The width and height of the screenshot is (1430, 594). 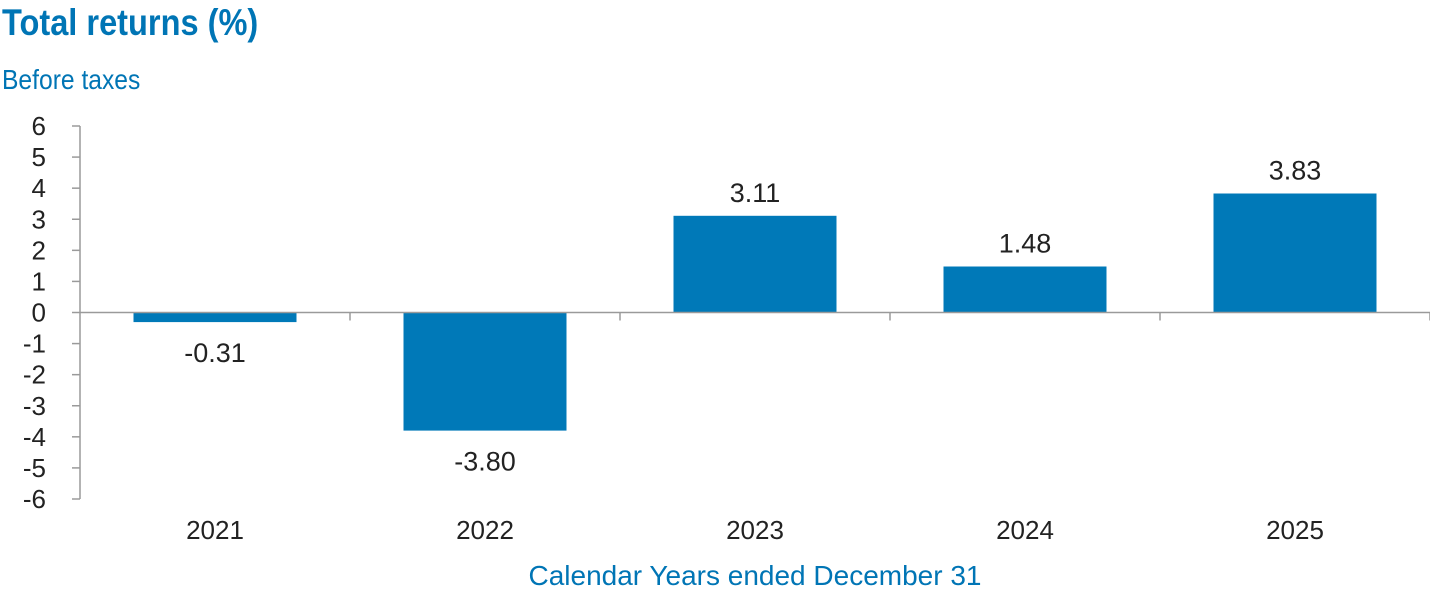 I want to click on chart-title: Total returns (%), so click(x=130, y=22).